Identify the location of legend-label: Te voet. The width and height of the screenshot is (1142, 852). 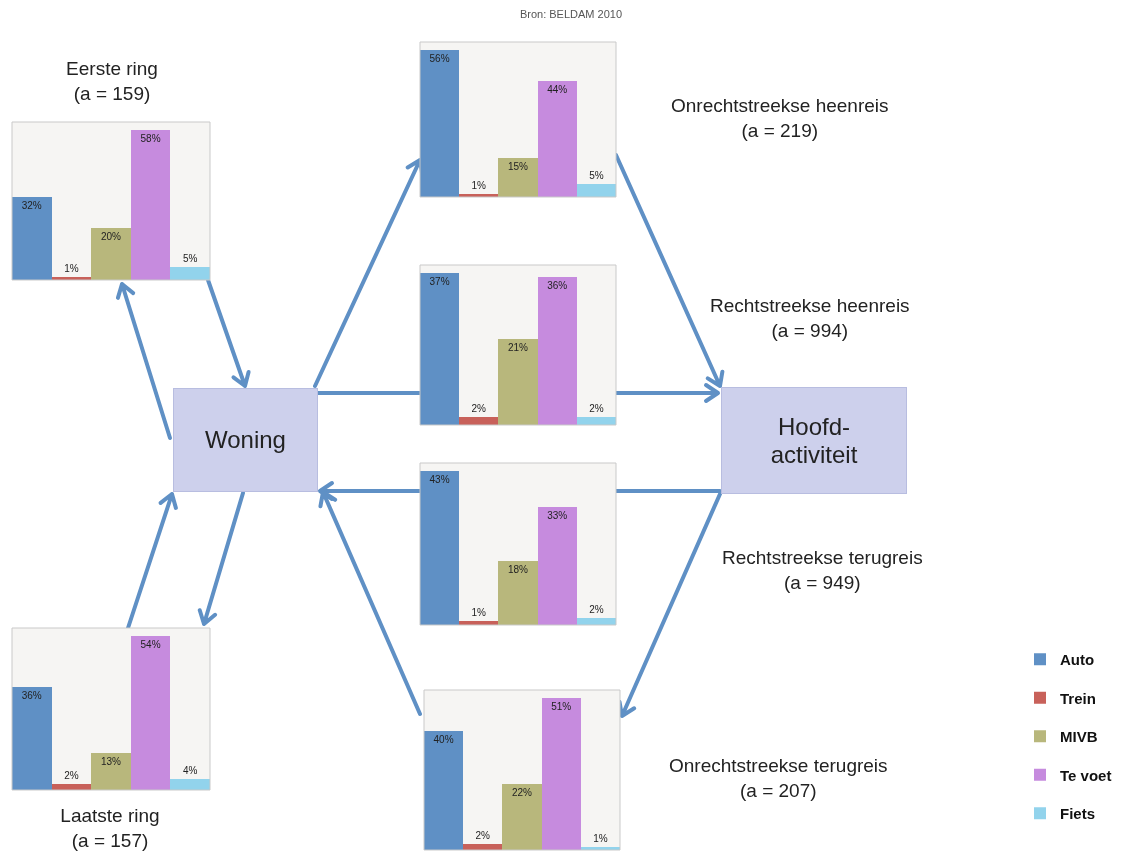
(1086, 775).